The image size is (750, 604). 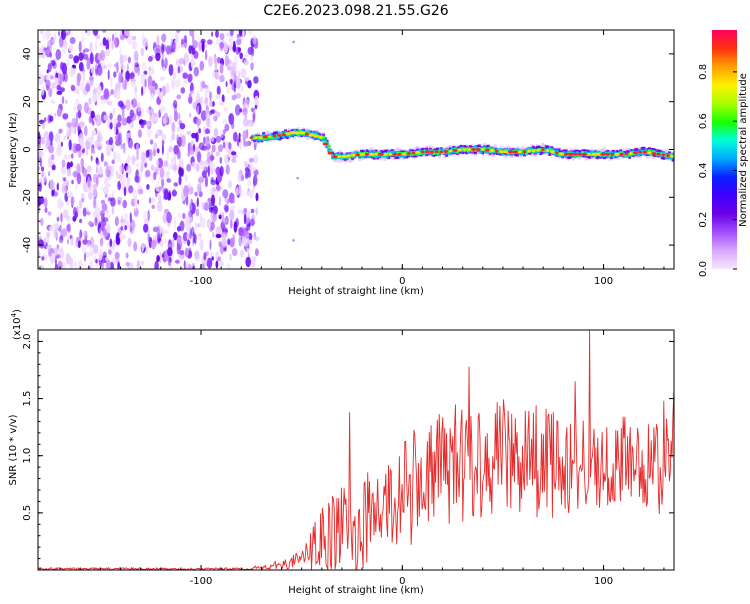 I want to click on spectrogram-x-tick-label: 100, so click(x=603, y=281).